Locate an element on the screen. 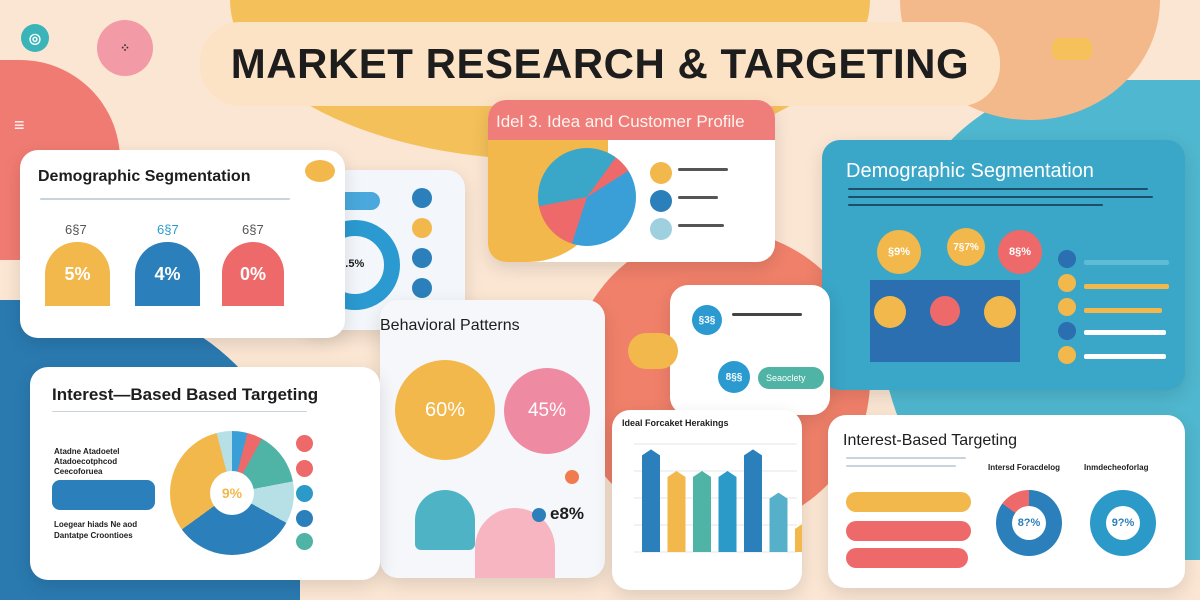 This screenshot has height=600, width=1200. subtitle-line is located at coordinates (165, 199).